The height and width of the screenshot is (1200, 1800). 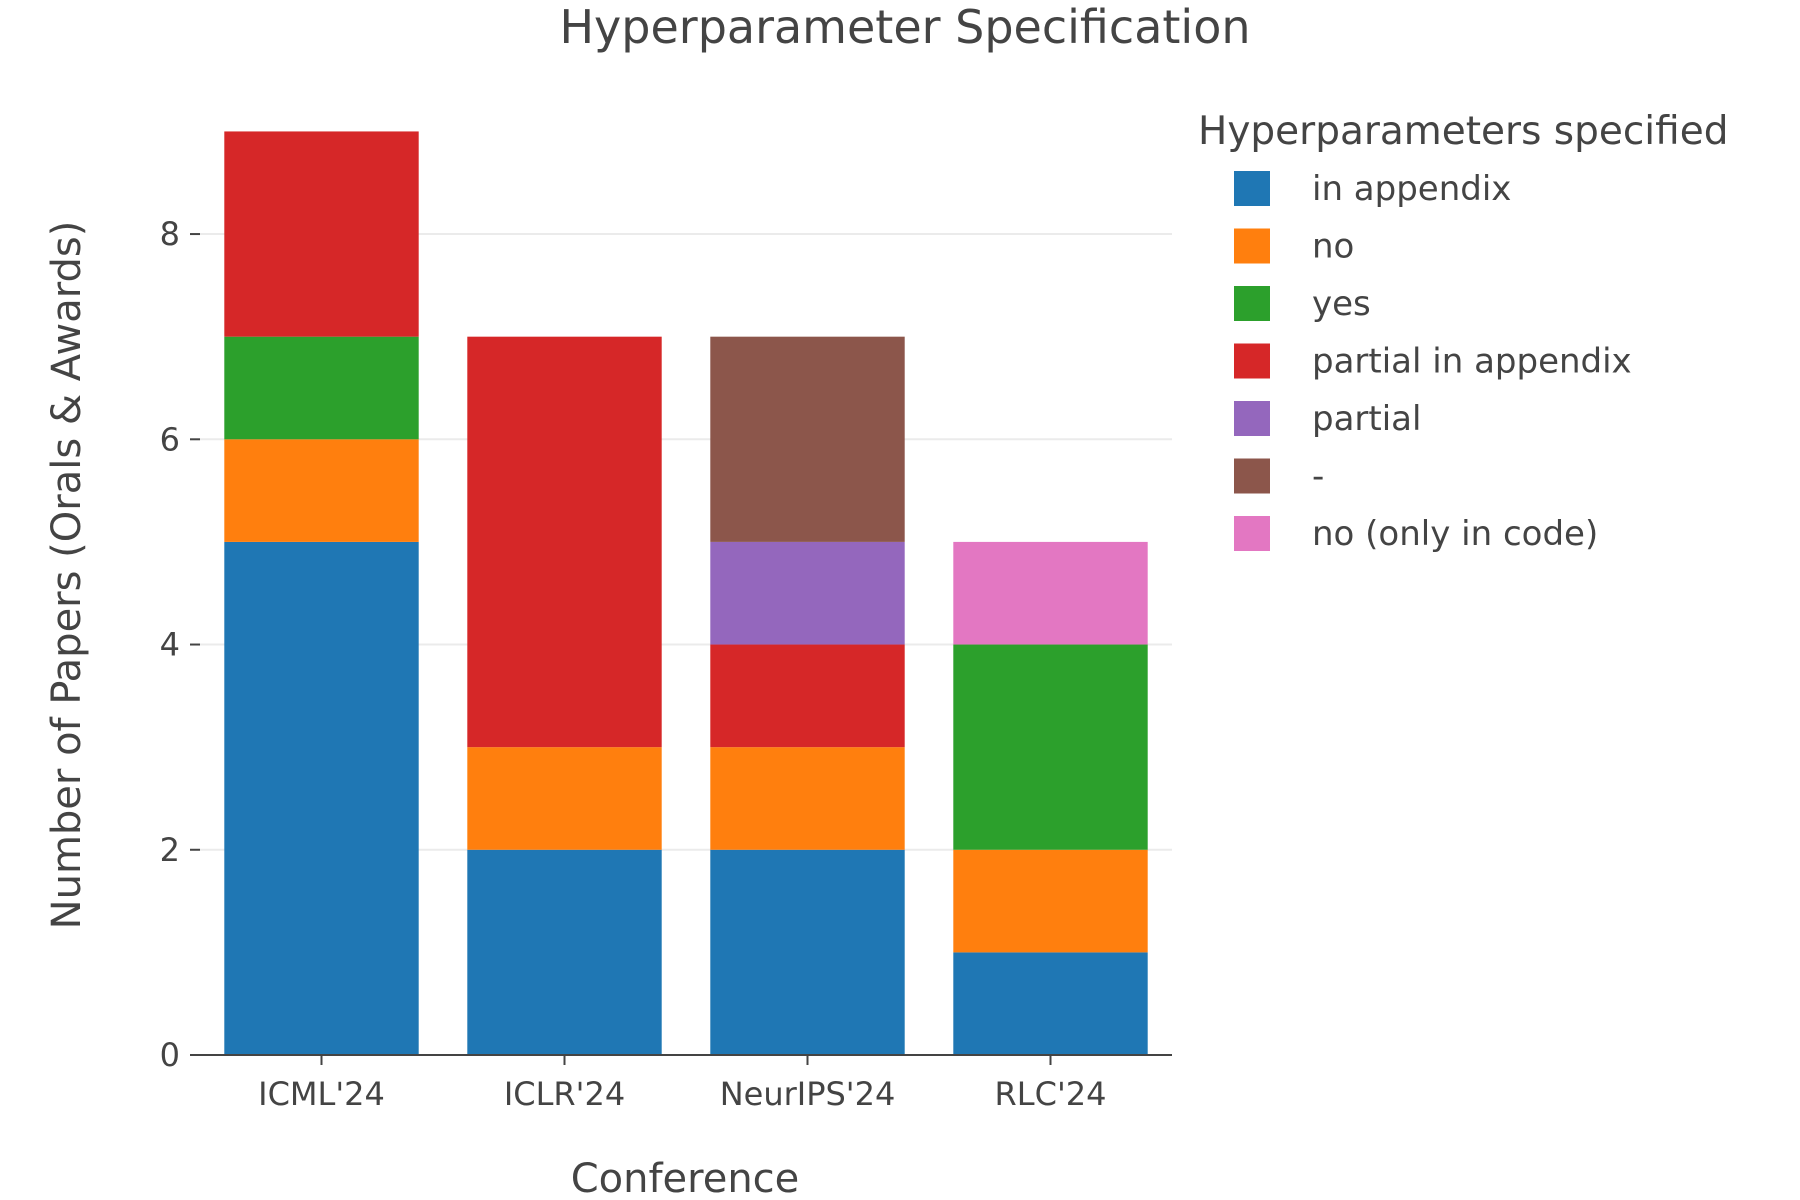 I want to click on legend-item: no, so click(x=1294, y=247).